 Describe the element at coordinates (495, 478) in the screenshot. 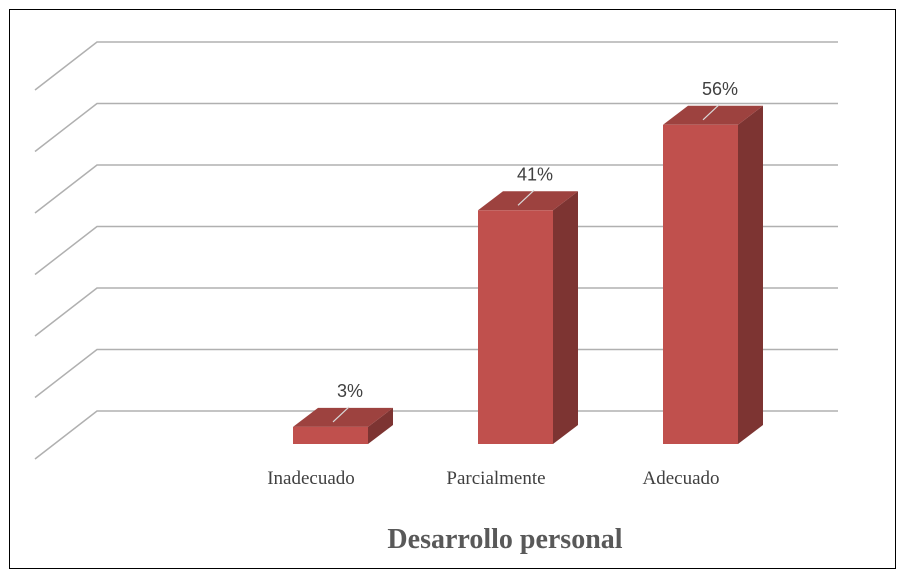

I see `x-tick-label: Parcialmente` at that location.